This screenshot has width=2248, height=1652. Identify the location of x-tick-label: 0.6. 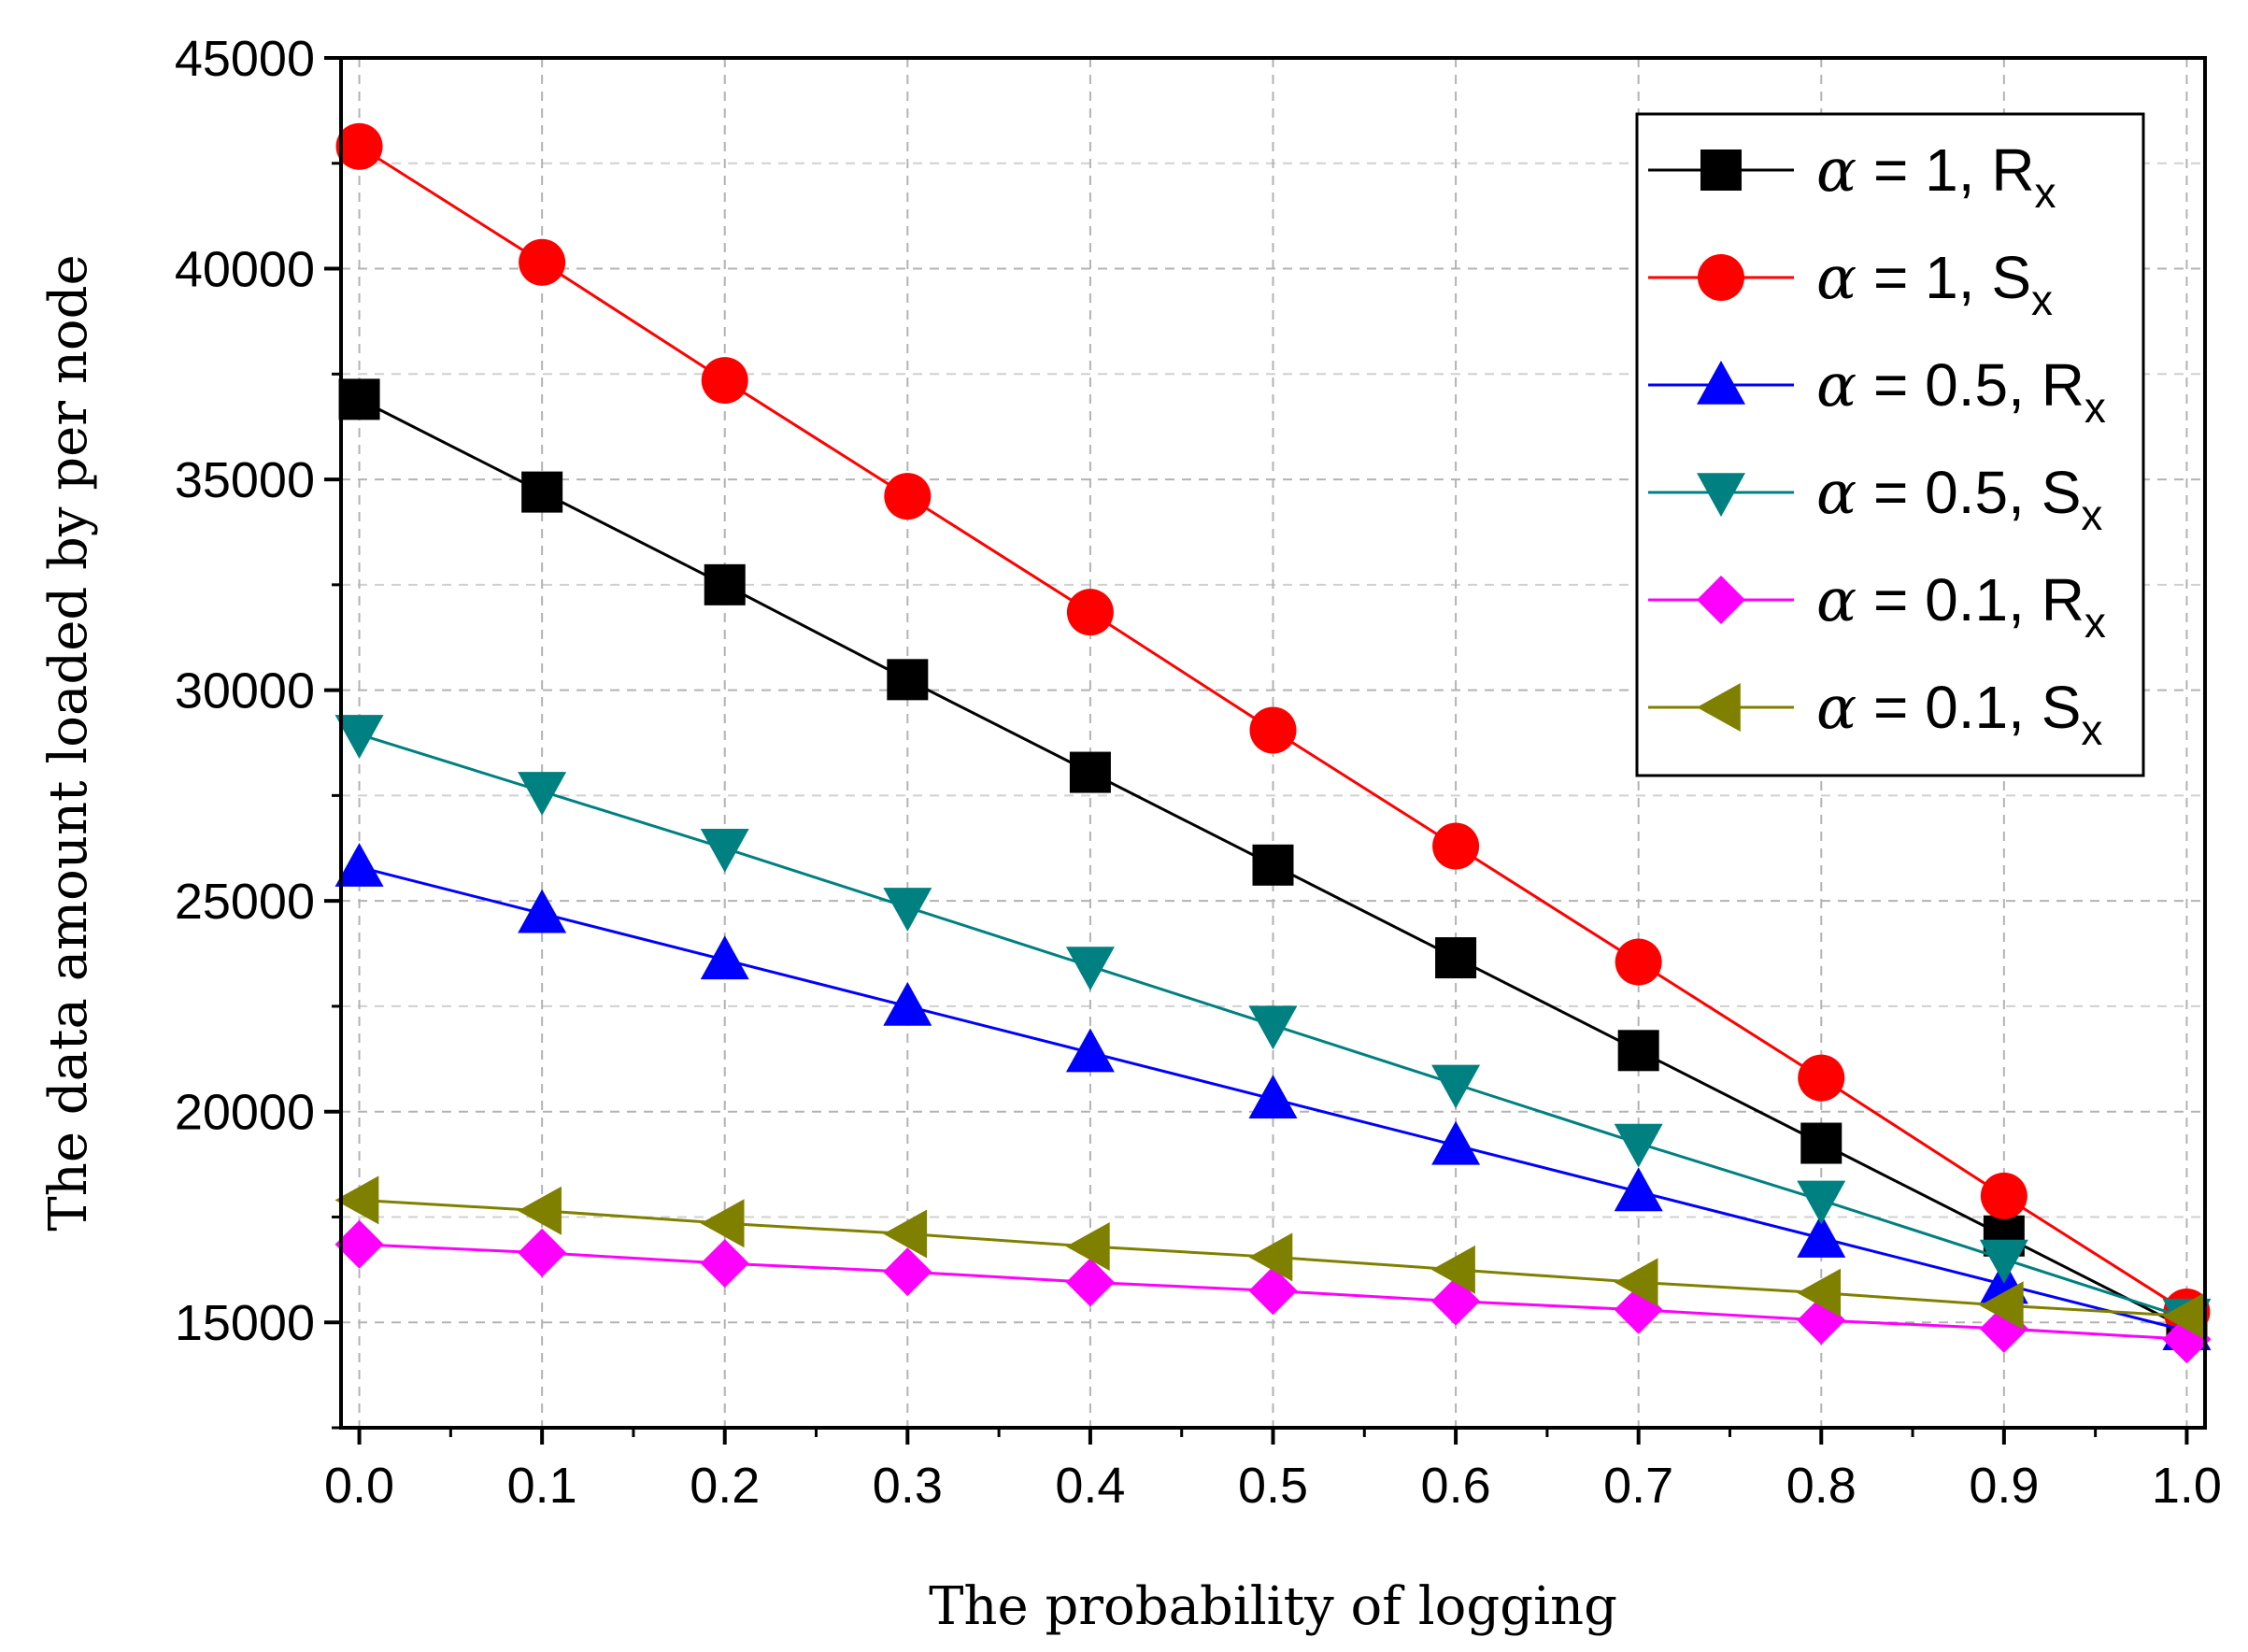
(1456, 1486).